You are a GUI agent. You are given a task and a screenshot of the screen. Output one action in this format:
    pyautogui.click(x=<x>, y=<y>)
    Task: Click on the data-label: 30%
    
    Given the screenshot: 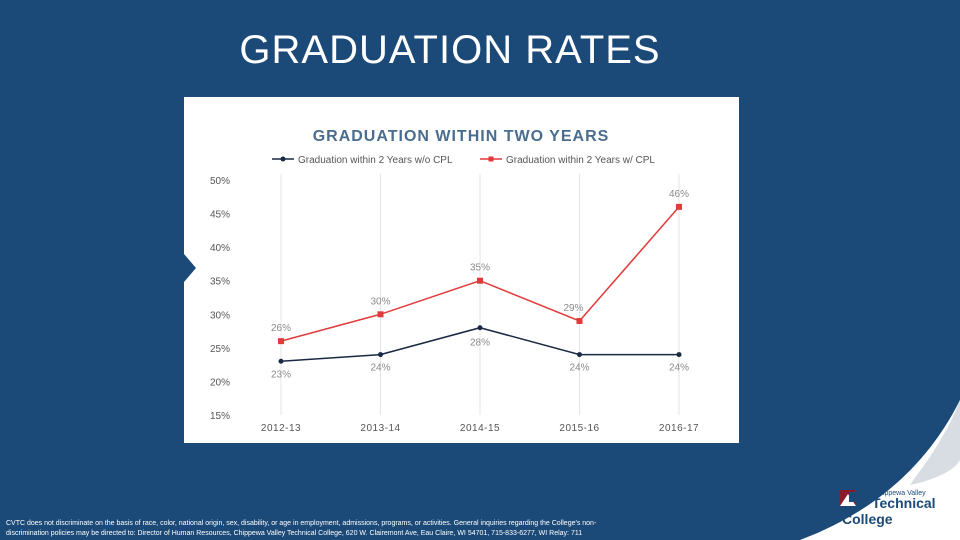 What is the action you would take?
    pyautogui.click(x=380, y=301)
    